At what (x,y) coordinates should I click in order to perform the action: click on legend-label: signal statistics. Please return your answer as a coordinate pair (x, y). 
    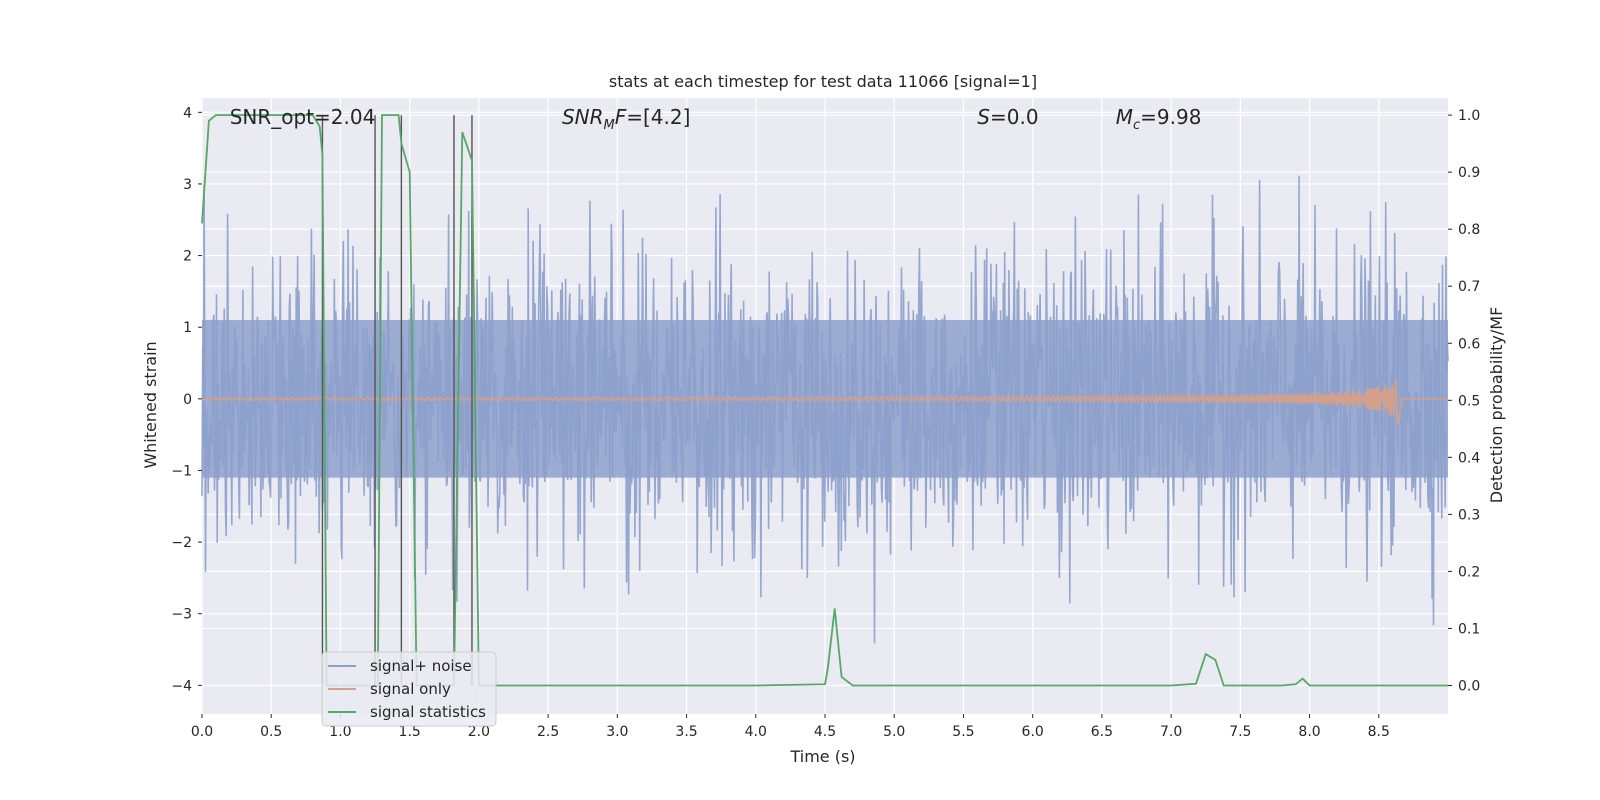
    Looking at the image, I should click on (428, 712).